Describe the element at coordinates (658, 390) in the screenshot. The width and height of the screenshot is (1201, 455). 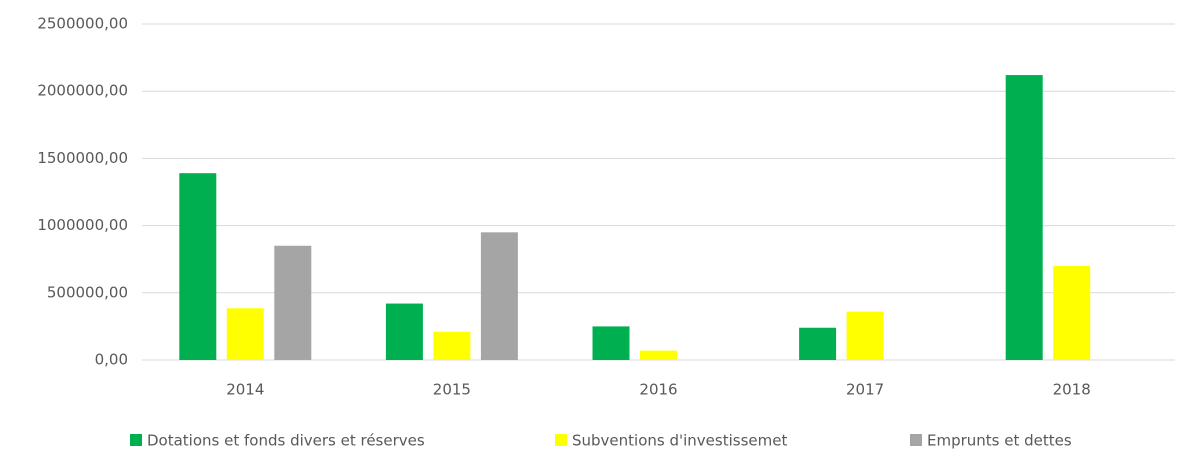
I see `x-tick-label: 2016` at that location.